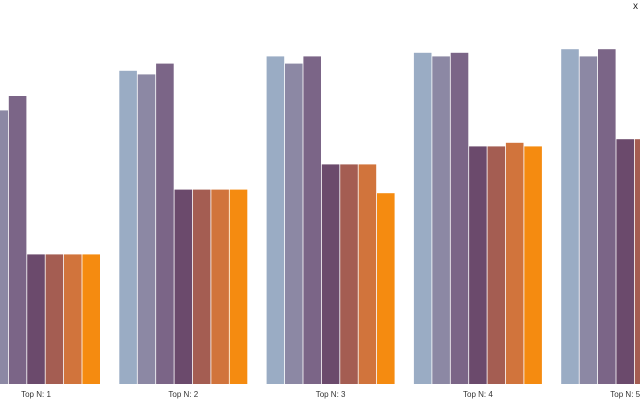 The width and height of the screenshot is (640, 400). What do you see at coordinates (625, 394) in the screenshot?
I see `x-tick-label: Top N: 5` at bounding box center [625, 394].